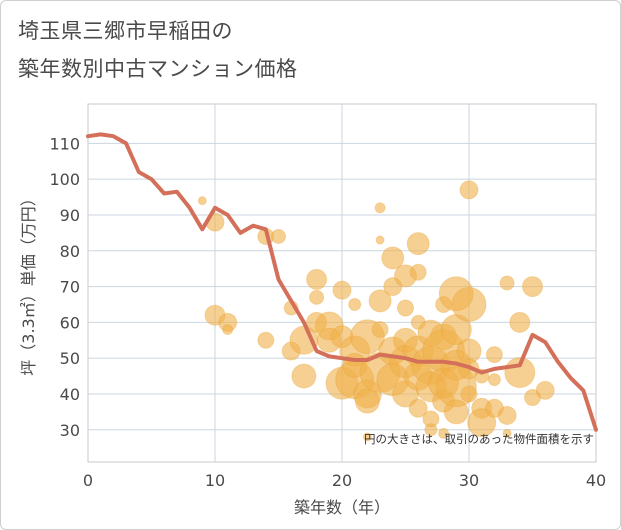  I want to click on x-axis-ticks: 0 10 20 30 40, so click(344, 480).